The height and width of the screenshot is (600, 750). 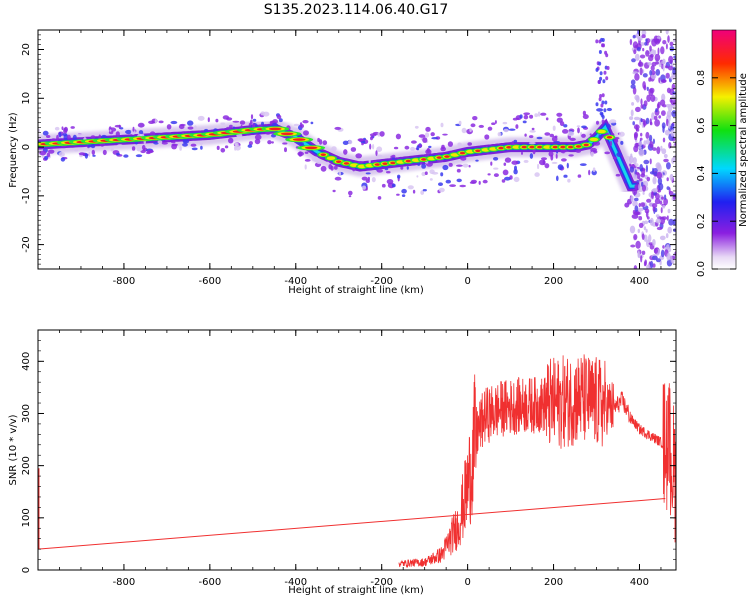 What do you see at coordinates (295, 582) in the screenshot?
I see `x-tick-label: -400` at bounding box center [295, 582].